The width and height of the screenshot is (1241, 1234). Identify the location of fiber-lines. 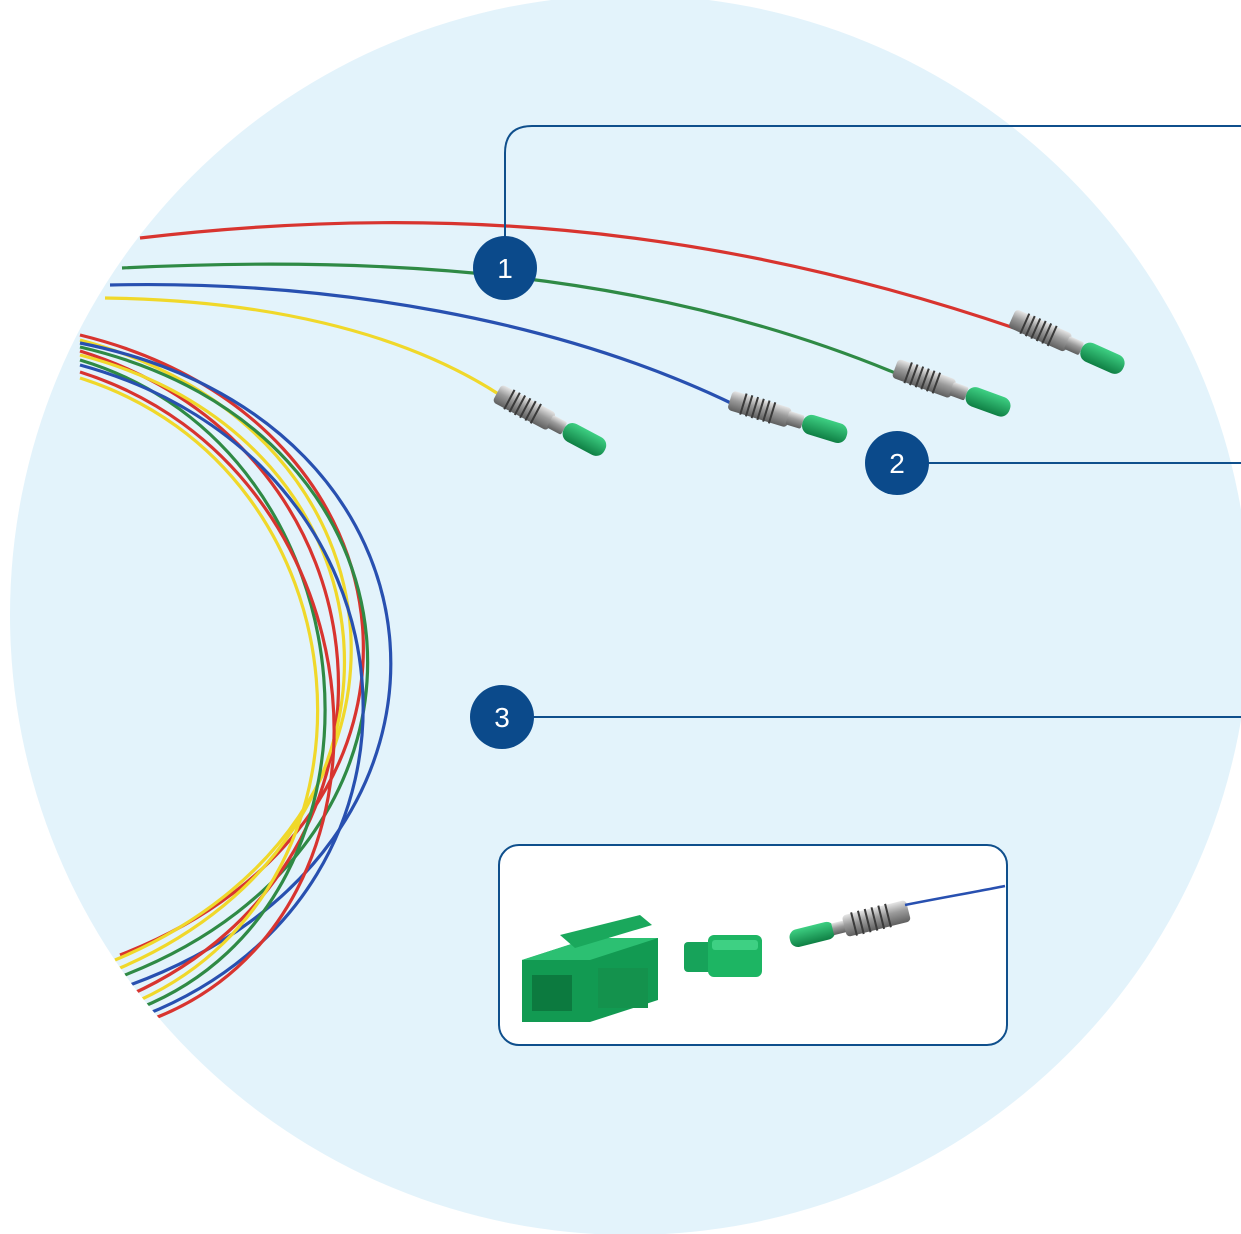
(562, 313).